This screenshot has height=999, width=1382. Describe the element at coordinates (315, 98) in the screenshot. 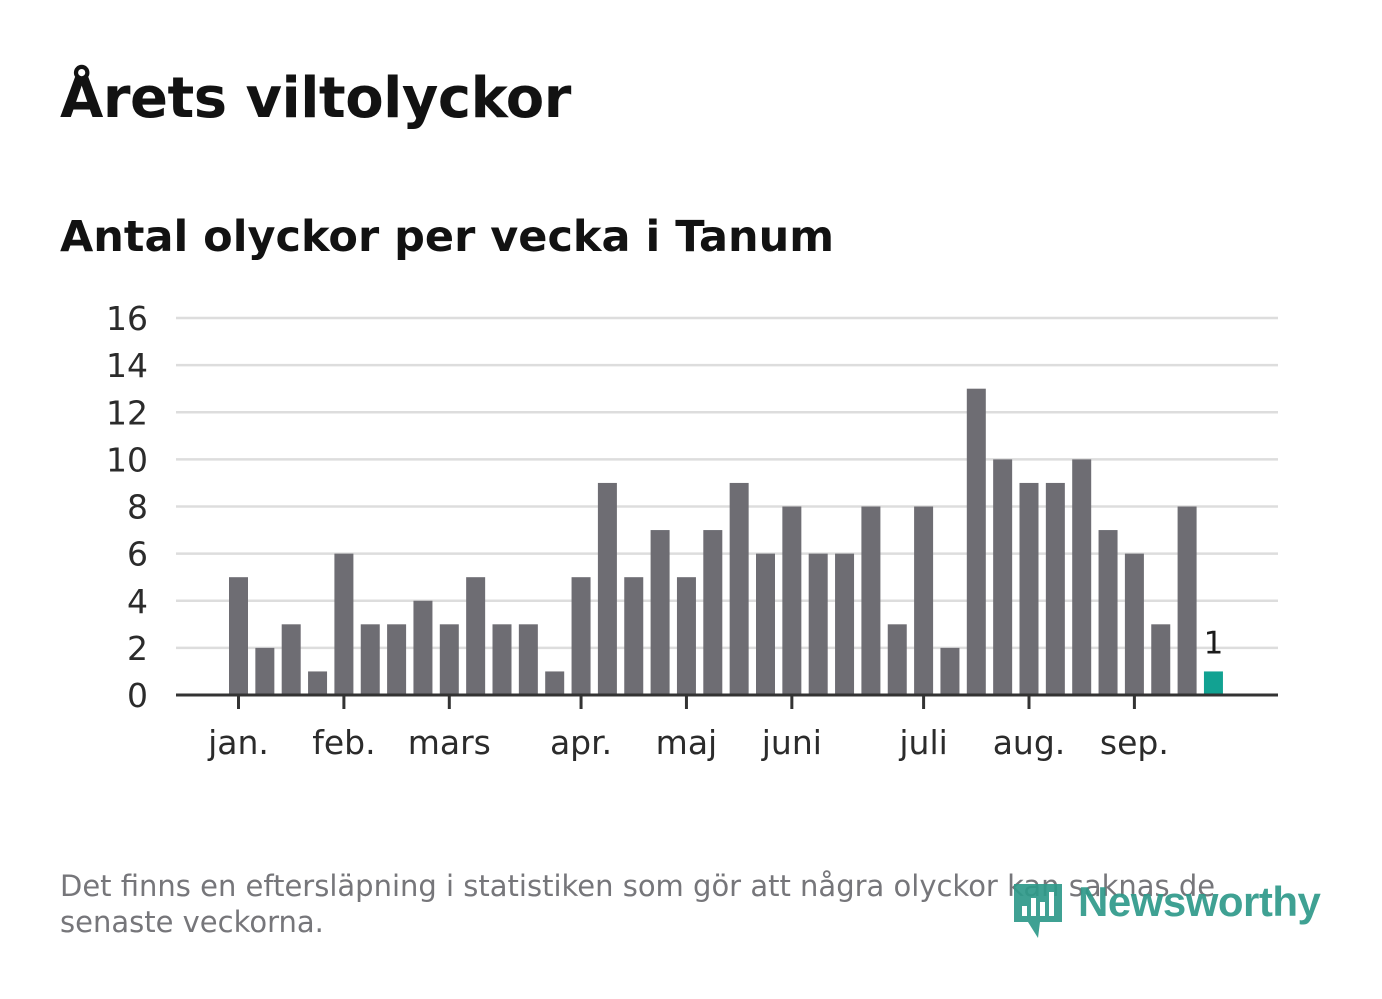

I see `page-title: Årets viltolyckor` at that location.